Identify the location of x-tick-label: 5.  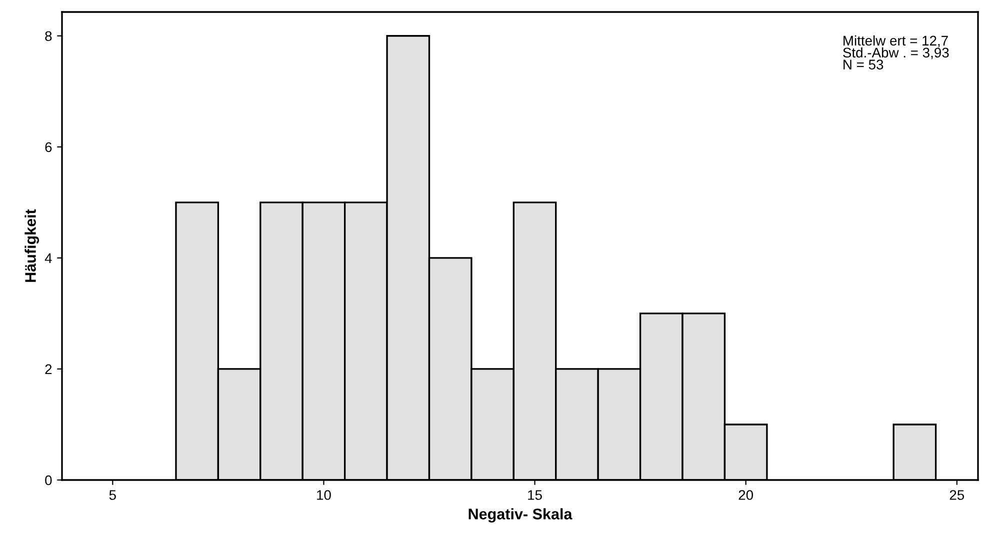
(112, 495).